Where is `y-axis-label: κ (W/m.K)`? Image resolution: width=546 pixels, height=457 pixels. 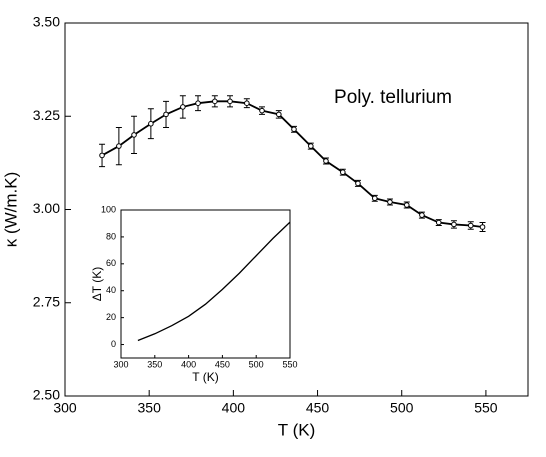 y-axis-label: κ (W/m.K) is located at coordinates (11, 210).